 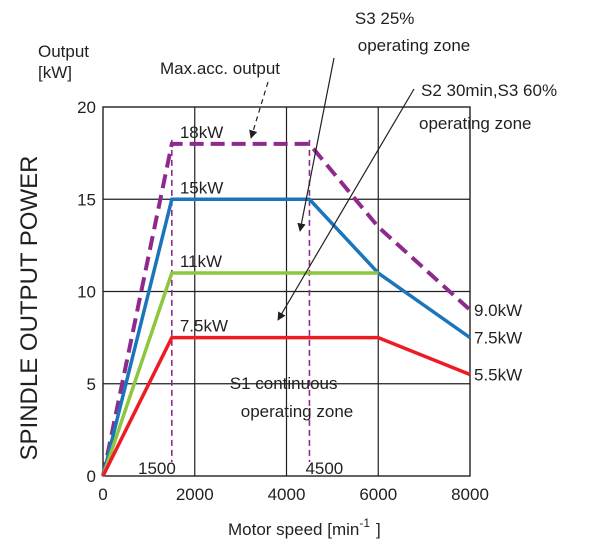 I want to click on annotation-s3-25-text: S3 25% operating zone, so click(x=412, y=32).